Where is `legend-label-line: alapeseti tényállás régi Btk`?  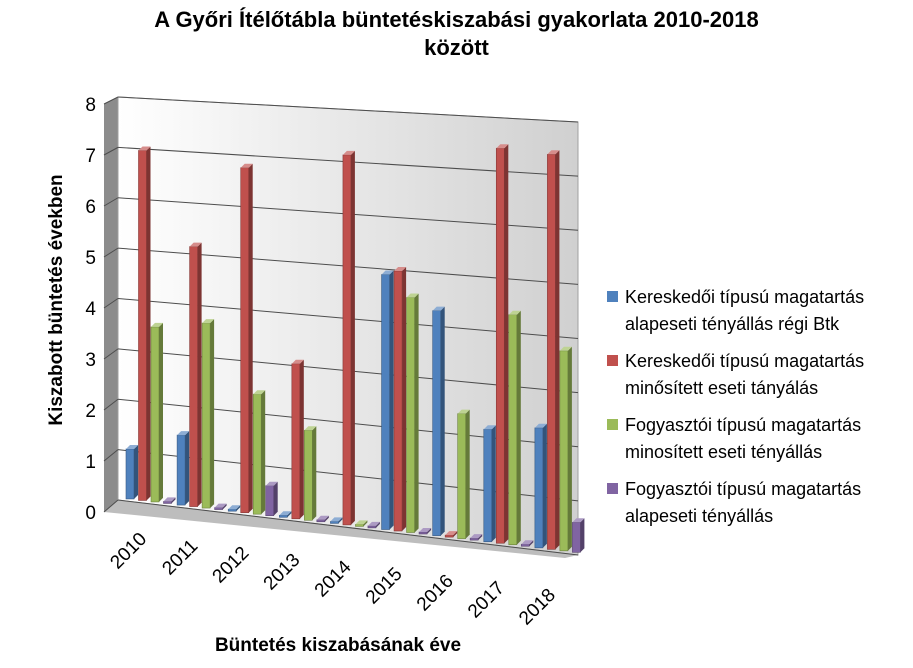
legend-label-line: alapeseti tényállás régi Btk is located at coordinates (732, 324).